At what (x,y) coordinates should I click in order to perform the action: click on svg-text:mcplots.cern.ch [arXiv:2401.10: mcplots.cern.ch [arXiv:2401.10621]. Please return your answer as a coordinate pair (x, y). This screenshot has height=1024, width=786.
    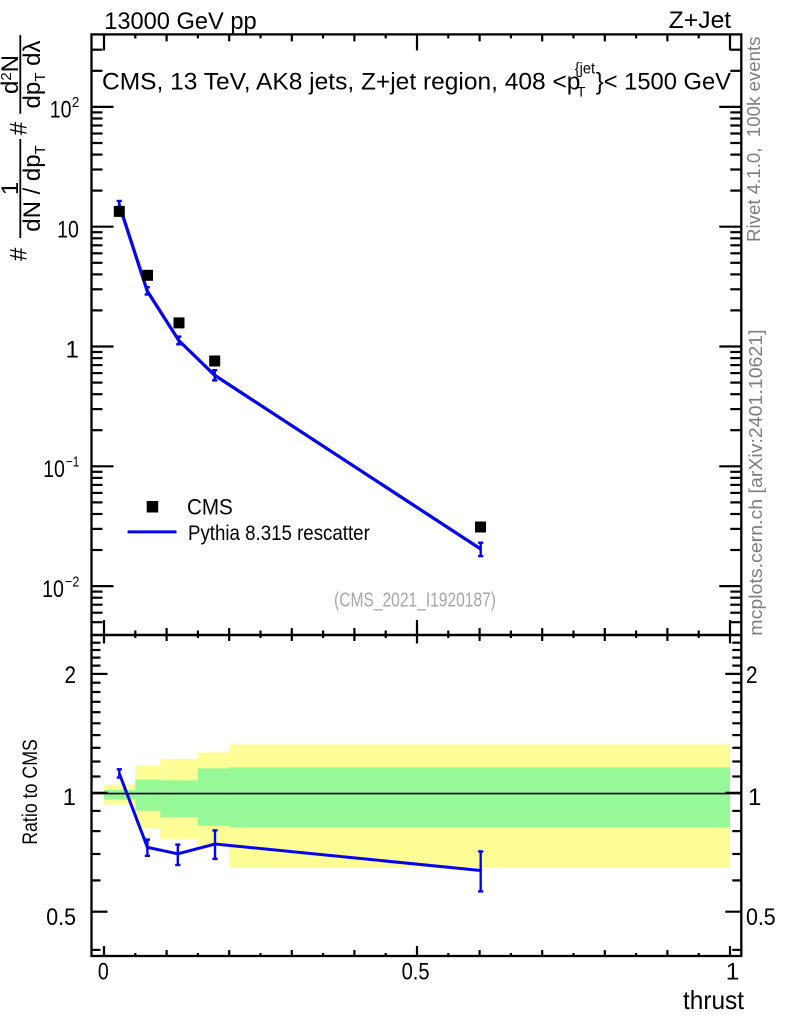
    Looking at the image, I should click on (755, 482).